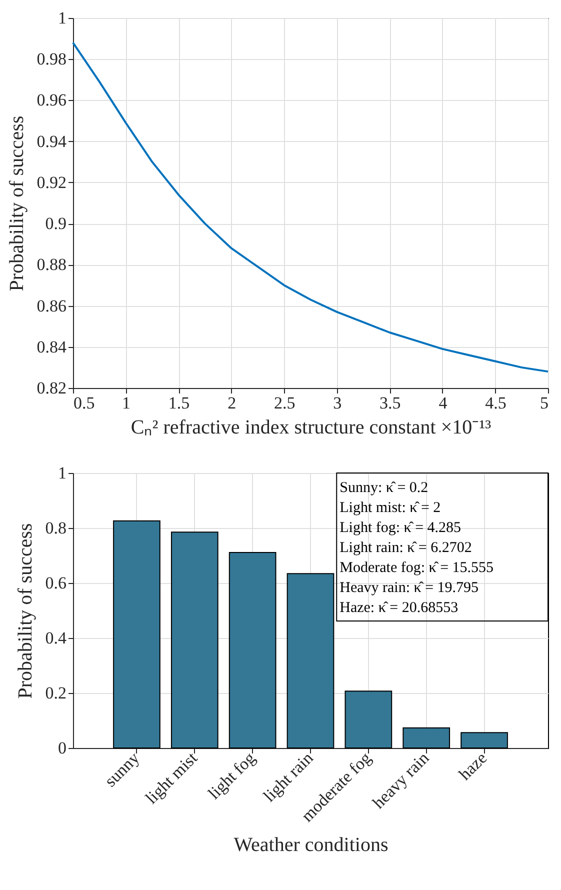  Describe the element at coordinates (399, 608) in the screenshot. I see `annotation: Haze: κ̂ = 20.68553` at that location.